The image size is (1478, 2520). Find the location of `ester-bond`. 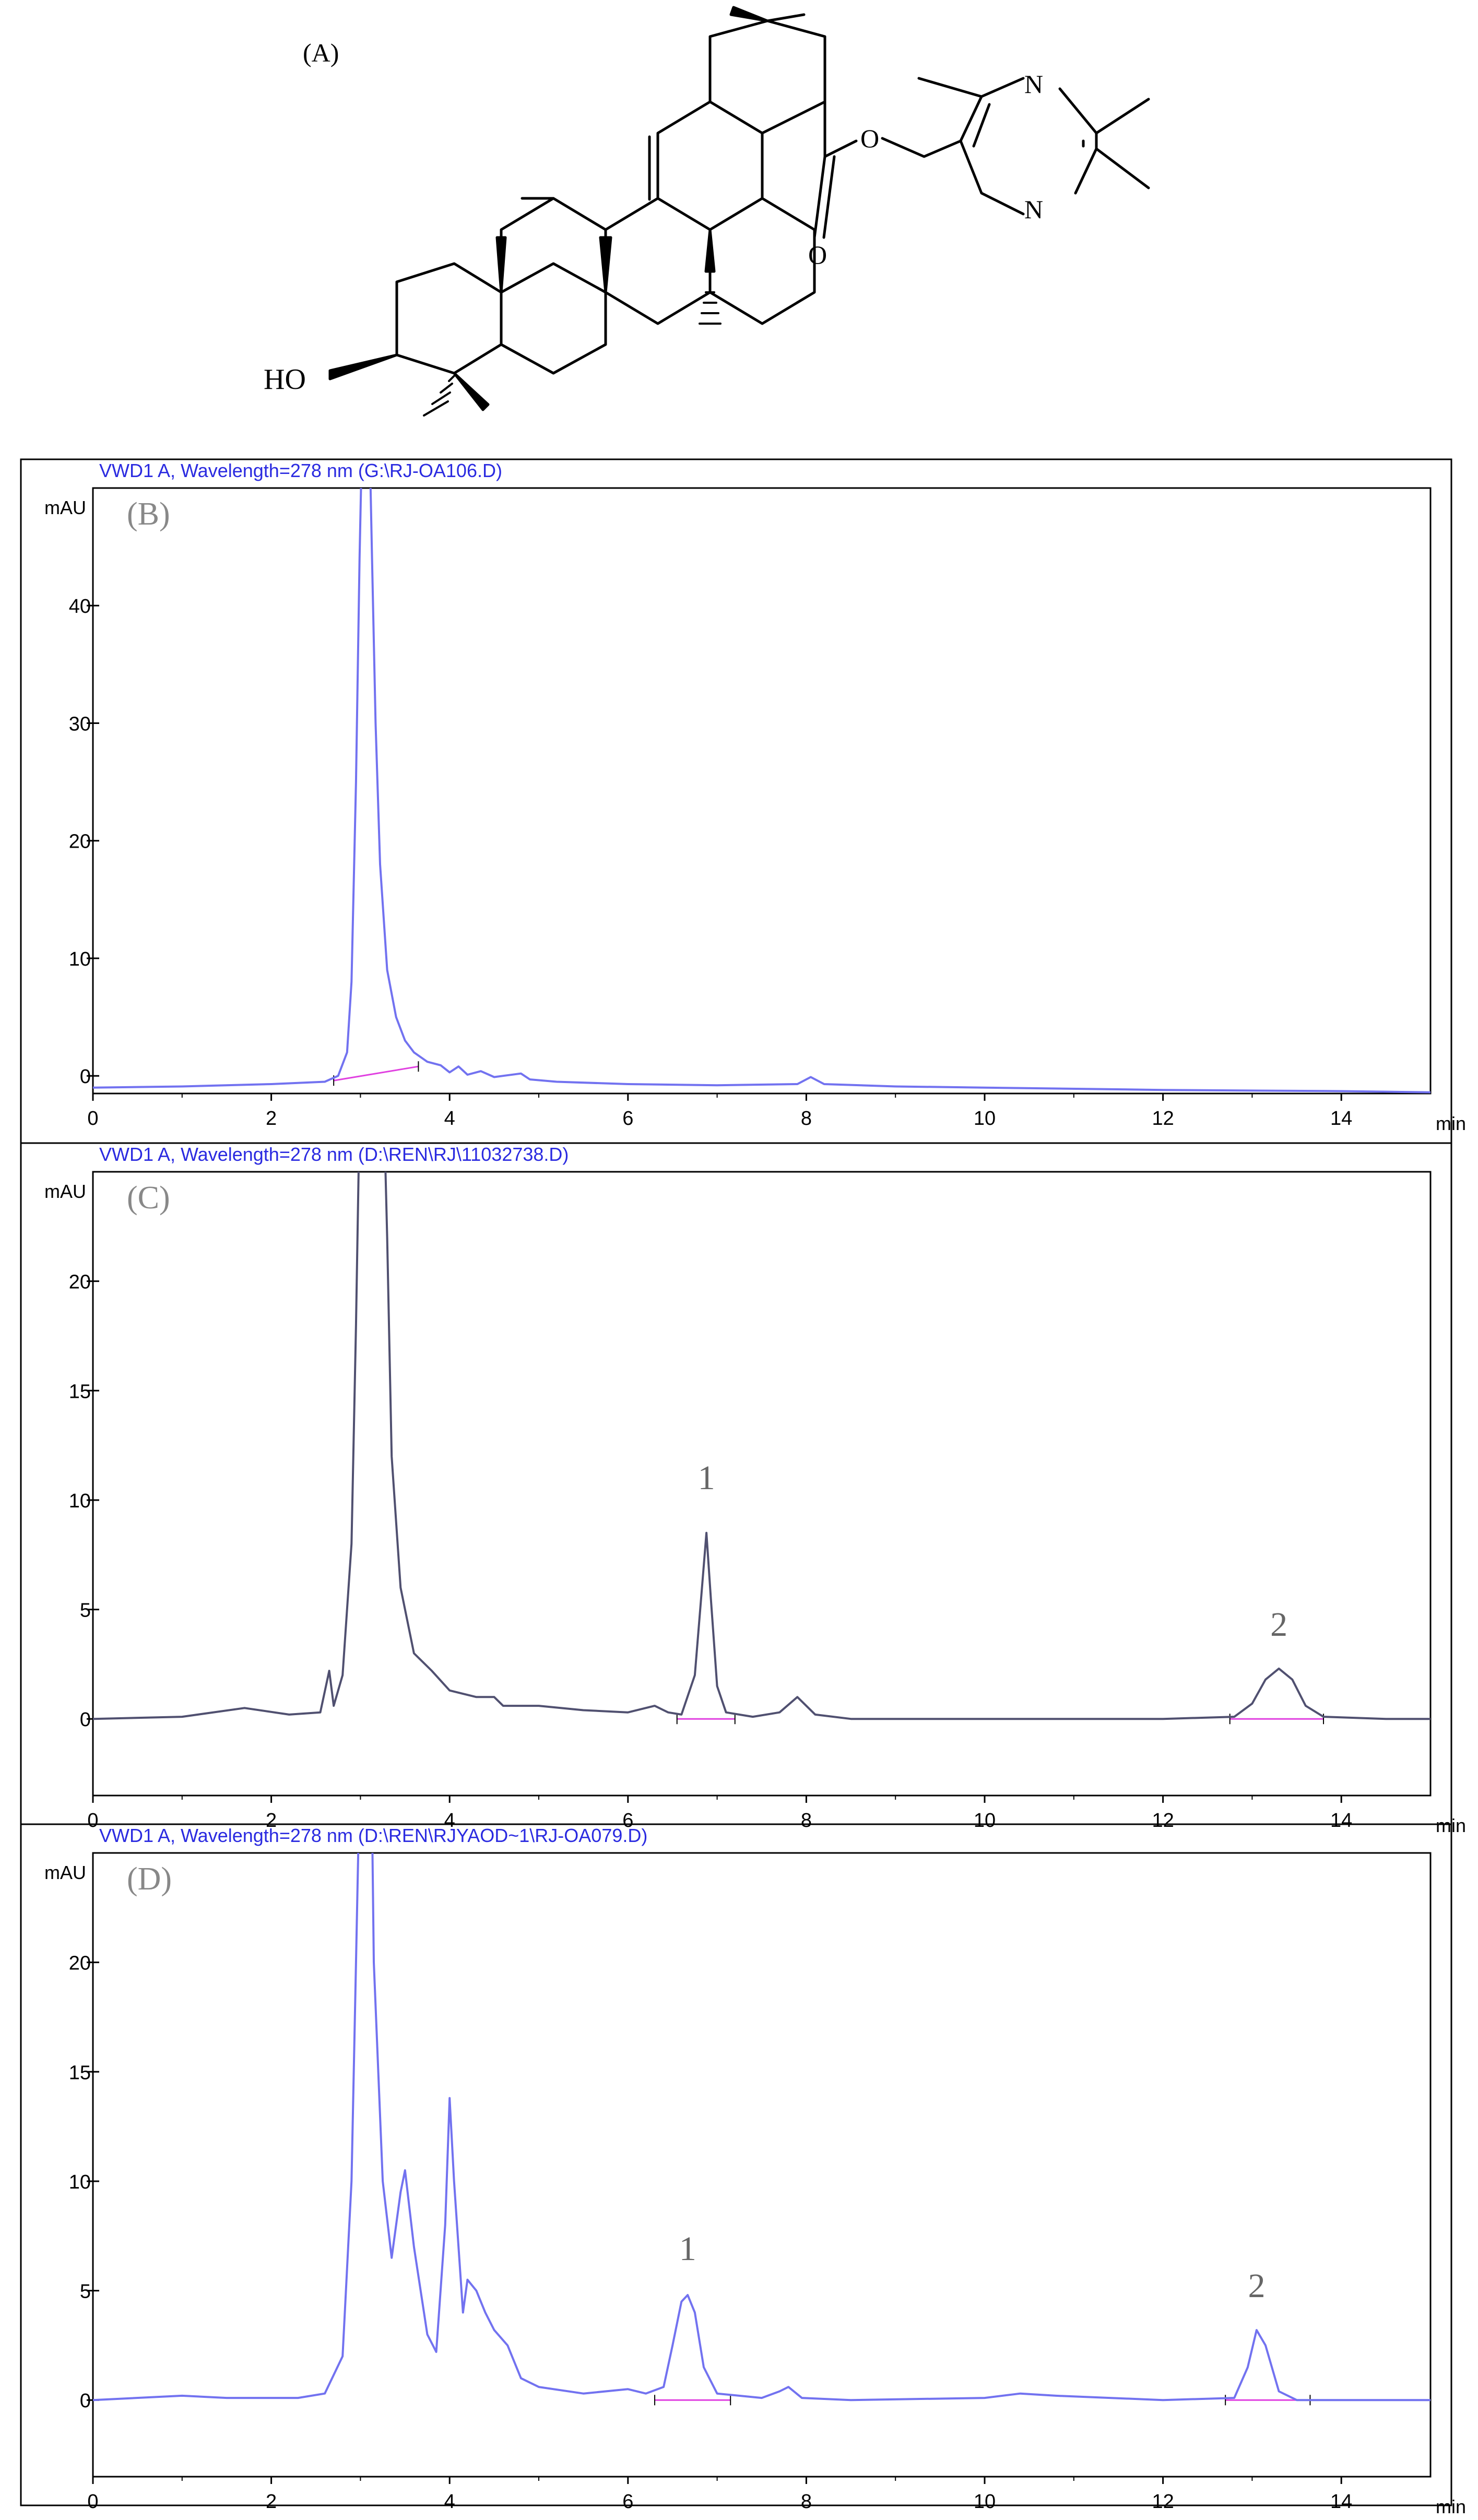

ester-bond is located at coordinates (841, 148).